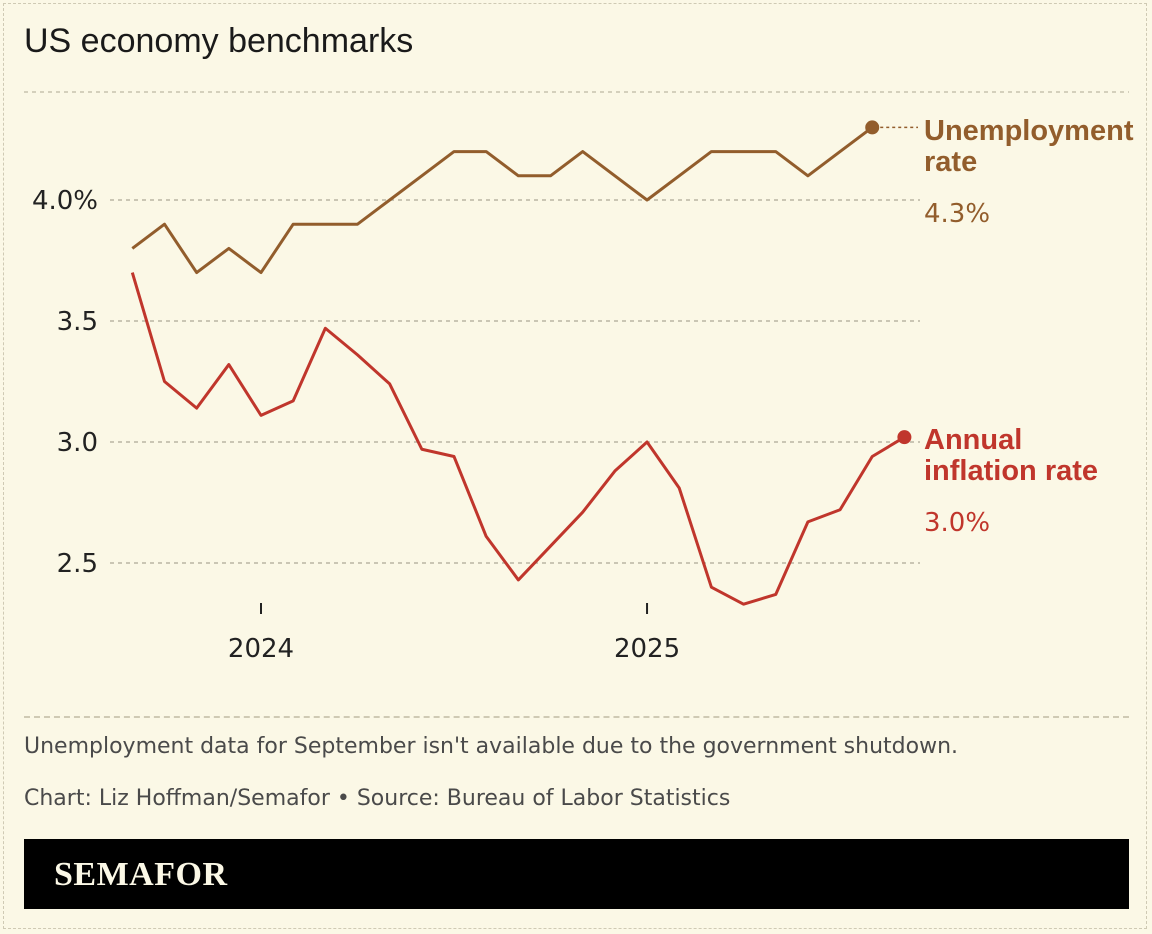 The width and height of the screenshot is (1152, 934). I want to click on series-label: Annual, so click(973, 440).